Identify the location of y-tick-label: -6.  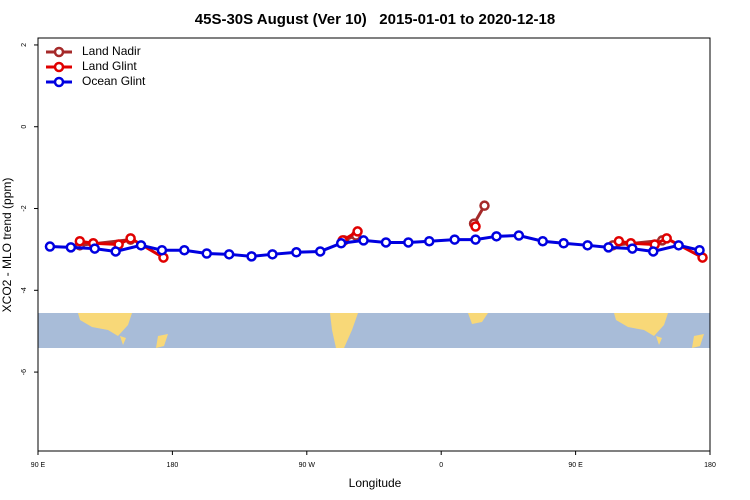
(24, 372).